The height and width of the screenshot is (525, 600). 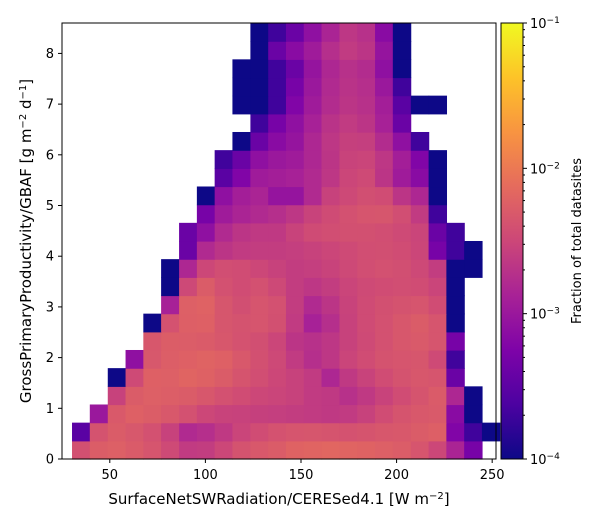 I want to click on colorbar, so click(x=512, y=241).